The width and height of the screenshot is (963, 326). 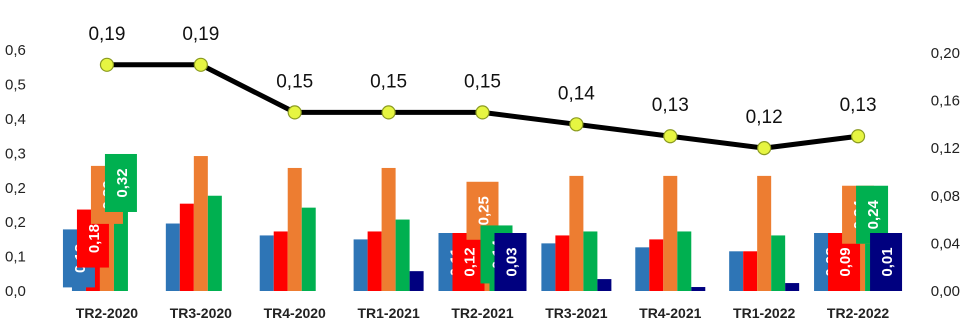 What do you see at coordinates (15, 85) in the screenshot?
I see `left-tick-label: 0,5` at bounding box center [15, 85].